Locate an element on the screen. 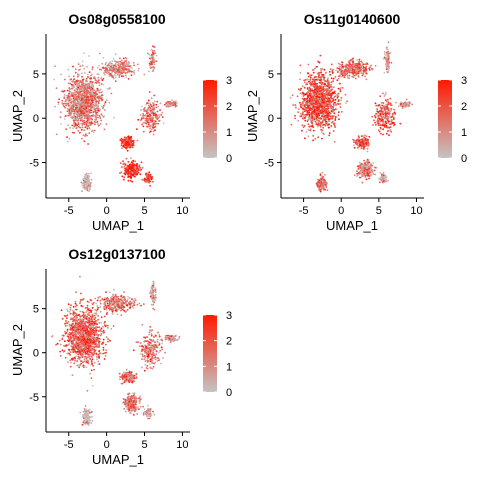 The height and width of the screenshot is (480, 480). legend-tick-label: 0 is located at coordinates (464, 159).